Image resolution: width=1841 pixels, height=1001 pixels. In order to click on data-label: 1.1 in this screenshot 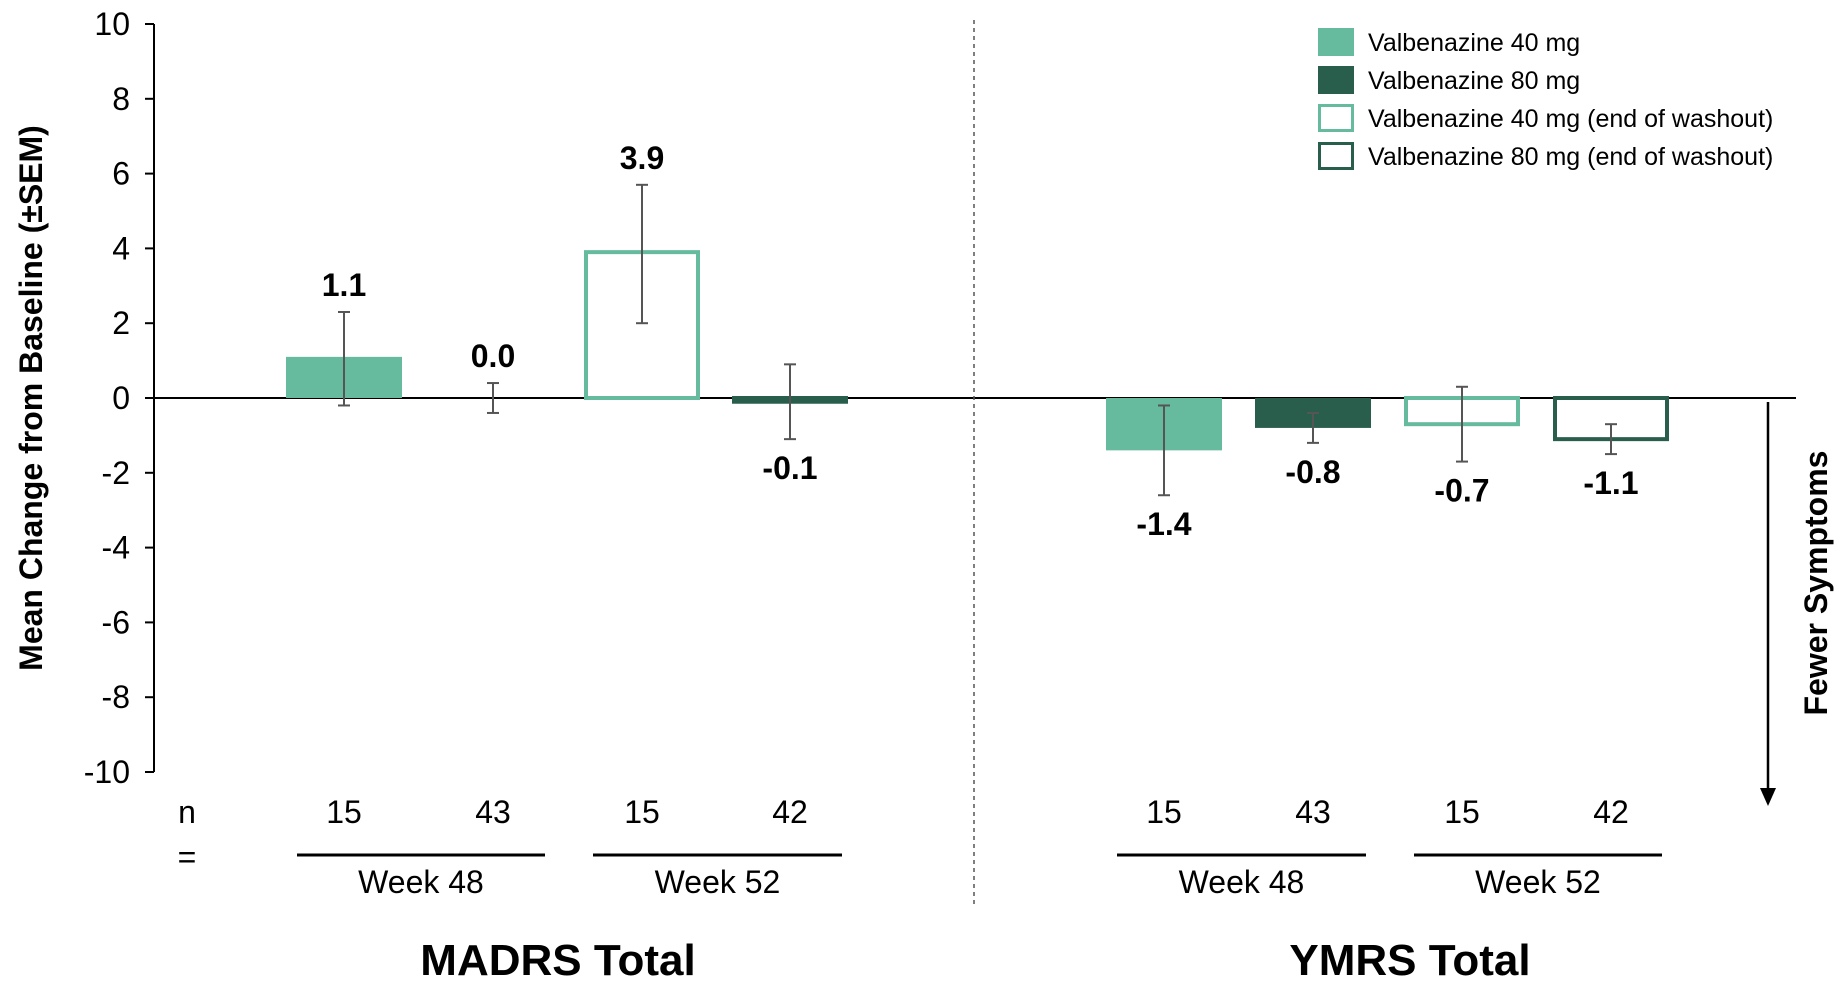, I will do `click(344, 285)`.